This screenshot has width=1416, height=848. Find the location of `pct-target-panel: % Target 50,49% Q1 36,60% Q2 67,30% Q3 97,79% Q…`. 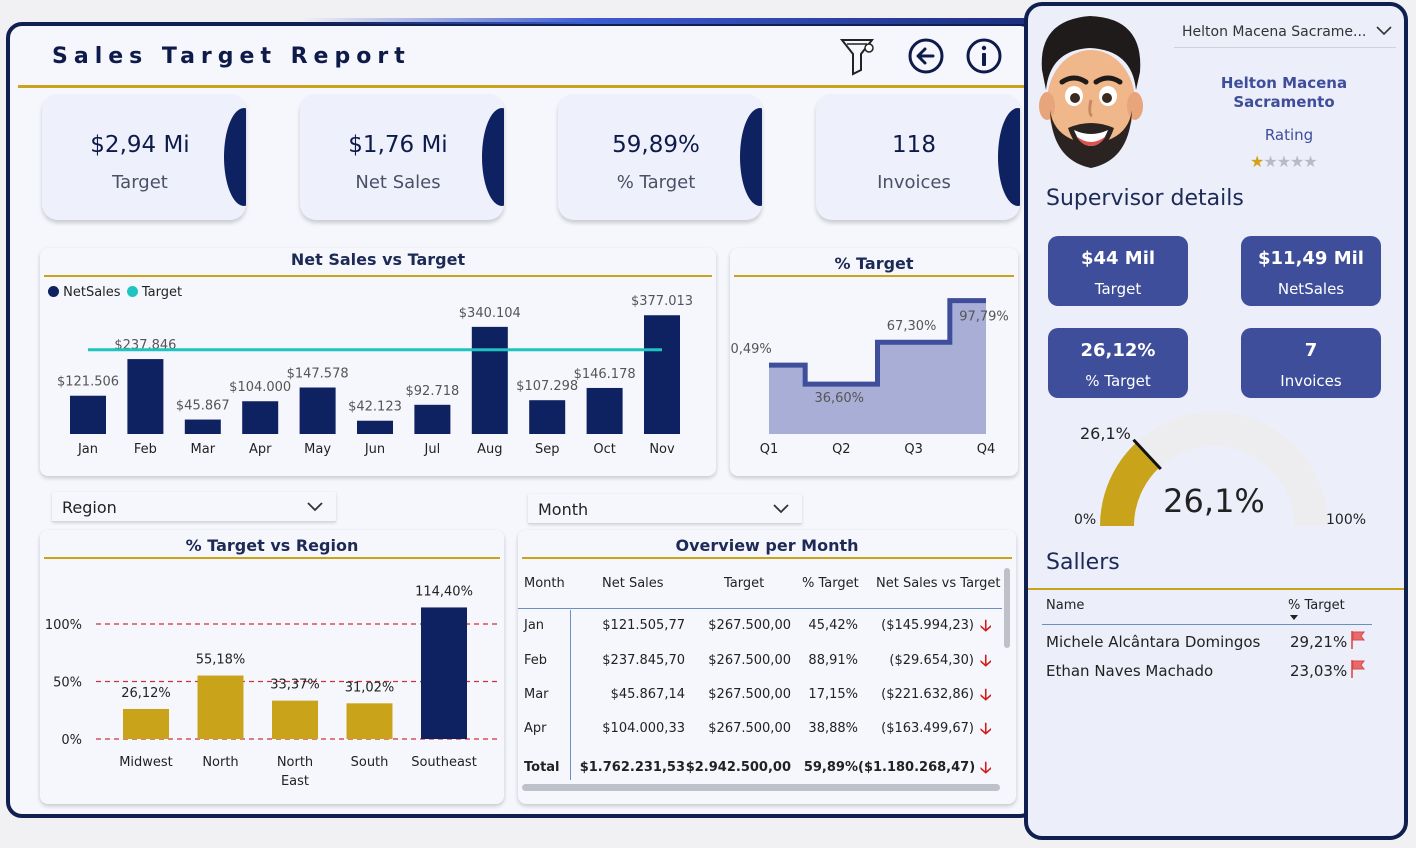

pct-target-panel: % Target 50,49% Q1 36,60% Q2 67,30% Q3 97,79% Q… is located at coordinates (874, 362).